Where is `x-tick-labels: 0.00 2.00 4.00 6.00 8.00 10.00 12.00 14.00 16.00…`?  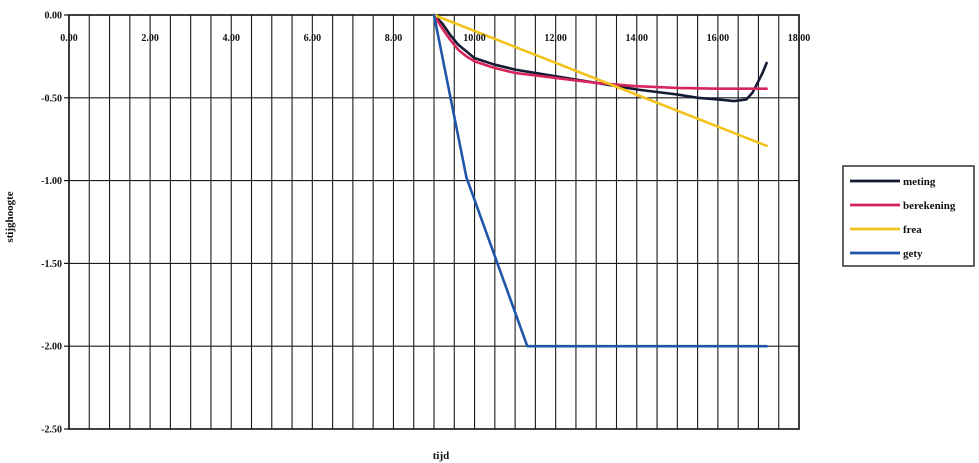
x-tick-labels: 0.00 2.00 4.00 6.00 8.00 10.00 12.00 14.00 16.00… is located at coordinates (435, 38).